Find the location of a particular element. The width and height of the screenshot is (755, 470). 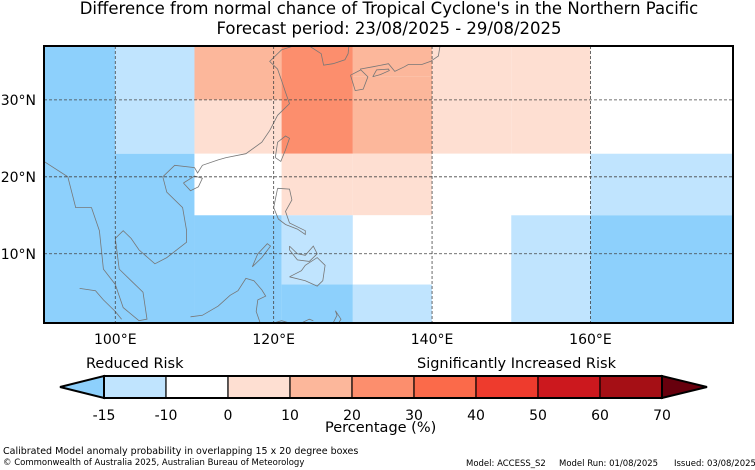

colorbar-tick-label: 40 is located at coordinates (476, 416).